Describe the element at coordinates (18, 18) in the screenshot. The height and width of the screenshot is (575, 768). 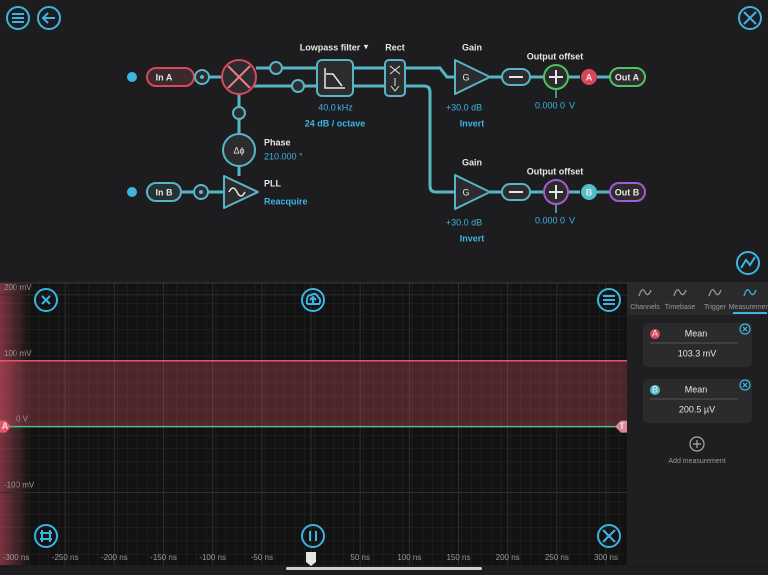
I see `menu-button` at that location.